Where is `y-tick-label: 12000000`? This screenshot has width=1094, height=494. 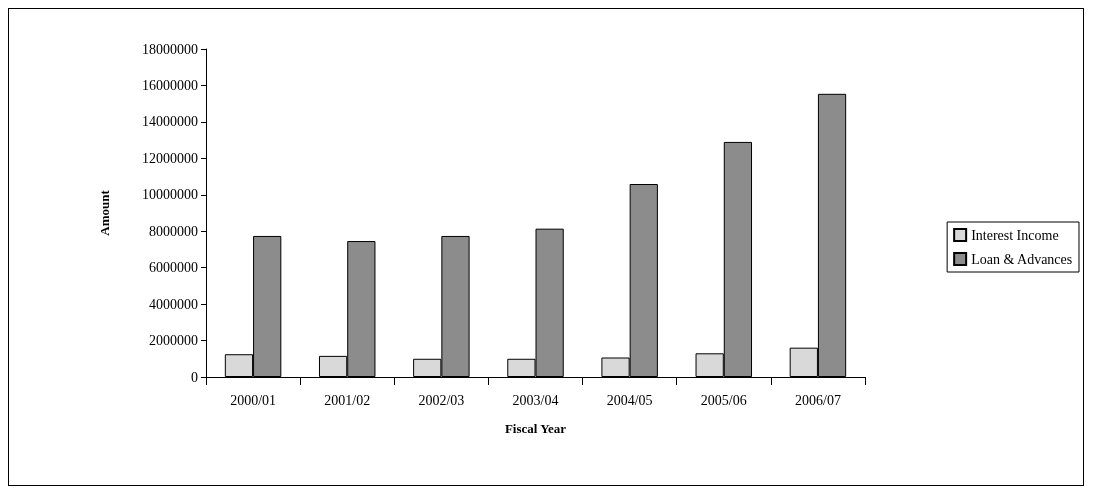
y-tick-label: 12000000 is located at coordinates (170, 158).